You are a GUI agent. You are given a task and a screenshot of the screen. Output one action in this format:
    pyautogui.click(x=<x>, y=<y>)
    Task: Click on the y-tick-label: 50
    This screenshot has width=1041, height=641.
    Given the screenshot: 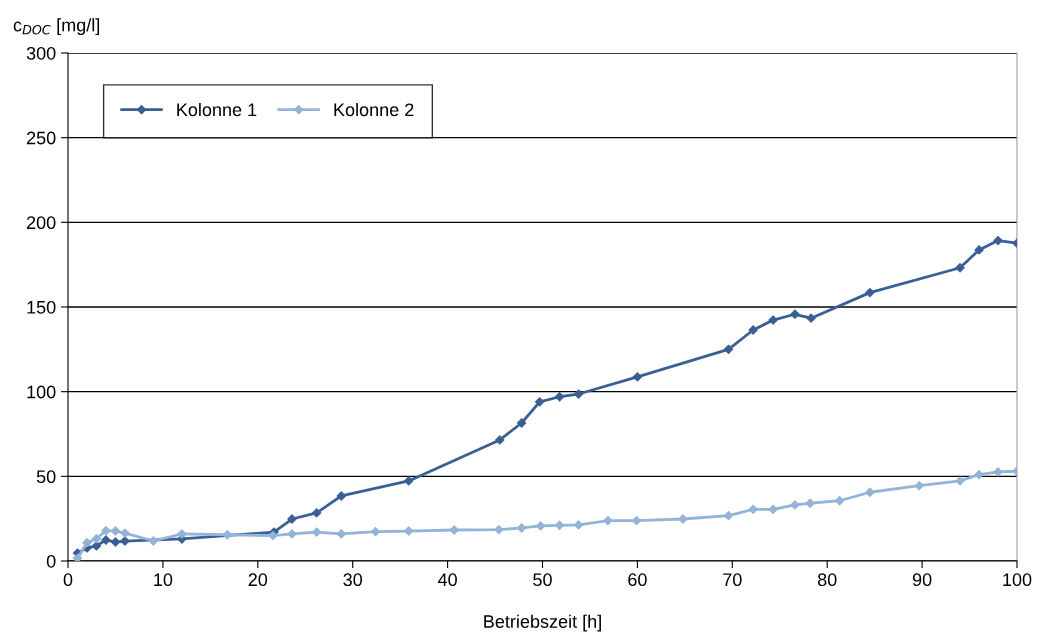 What is the action you would take?
    pyautogui.click(x=46, y=477)
    